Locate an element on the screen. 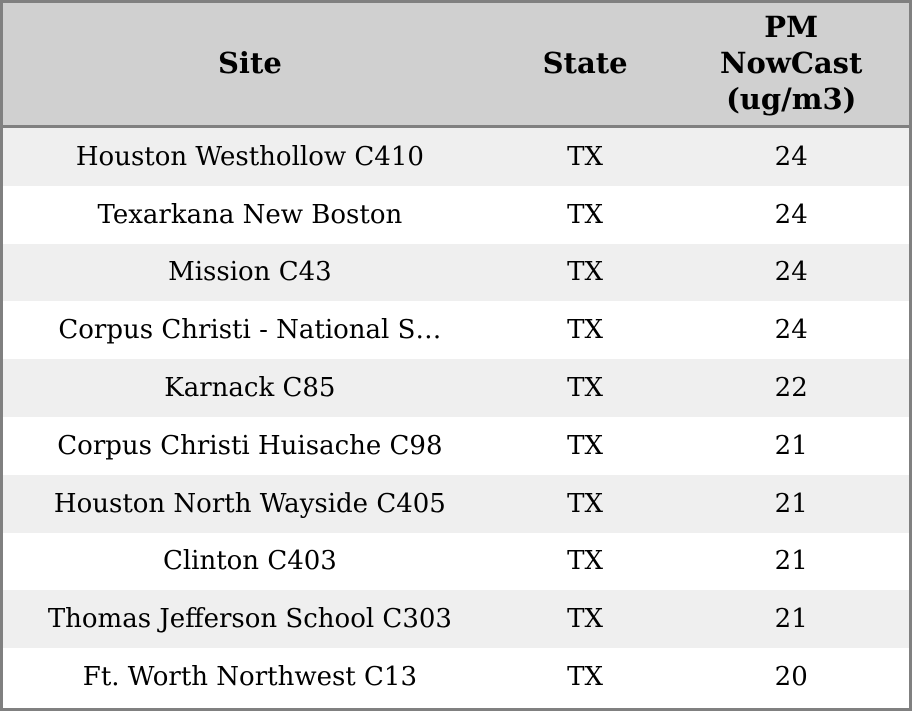 The image size is (912, 711). cell-site: Corpus Christi Huisache C98 is located at coordinates (250, 445).